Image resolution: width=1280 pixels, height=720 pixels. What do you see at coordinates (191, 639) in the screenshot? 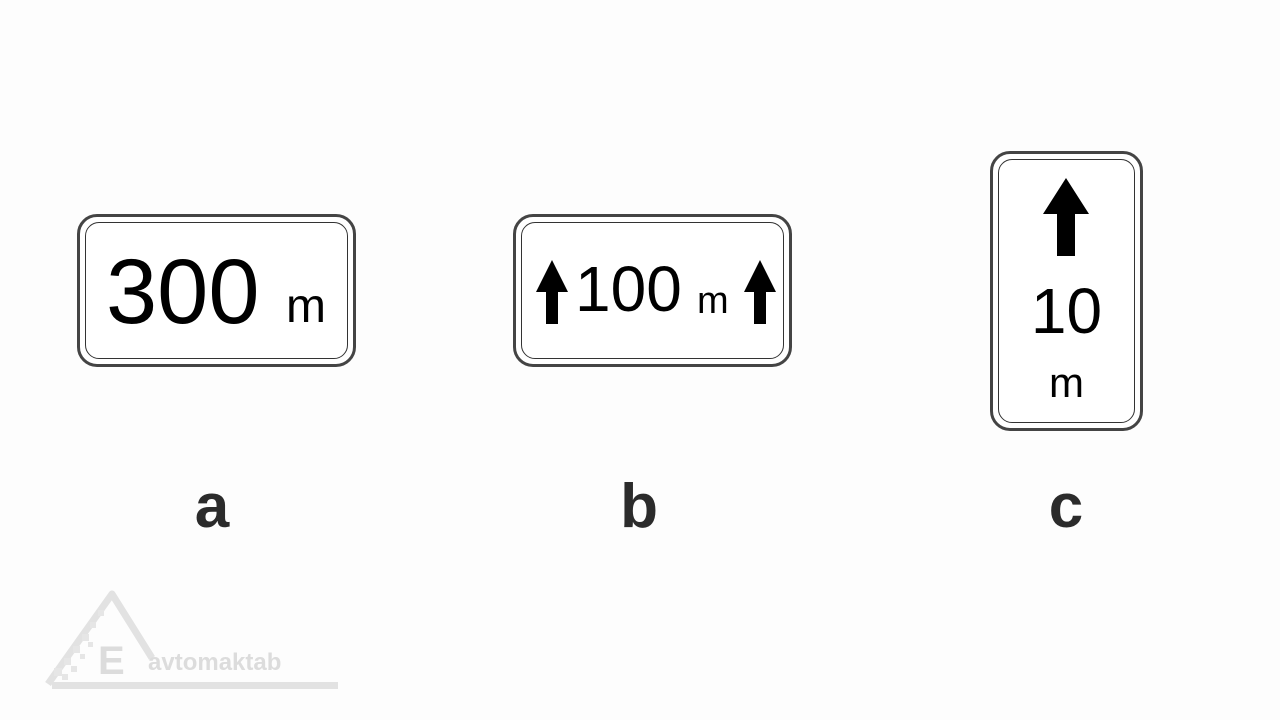
I see `avtomaktab-logo: E` at bounding box center [191, 639].